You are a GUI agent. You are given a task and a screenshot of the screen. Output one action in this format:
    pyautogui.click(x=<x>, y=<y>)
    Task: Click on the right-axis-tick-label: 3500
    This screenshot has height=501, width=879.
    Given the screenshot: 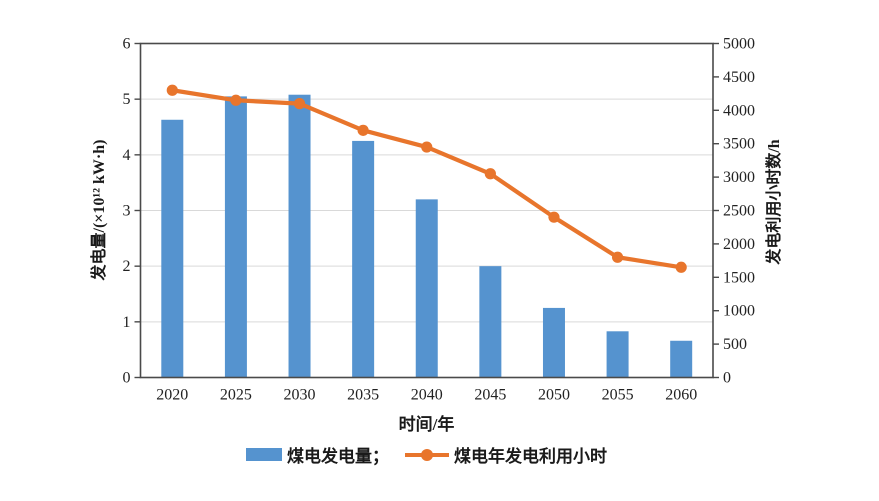 What is the action you would take?
    pyautogui.click(x=739, y=144)
    